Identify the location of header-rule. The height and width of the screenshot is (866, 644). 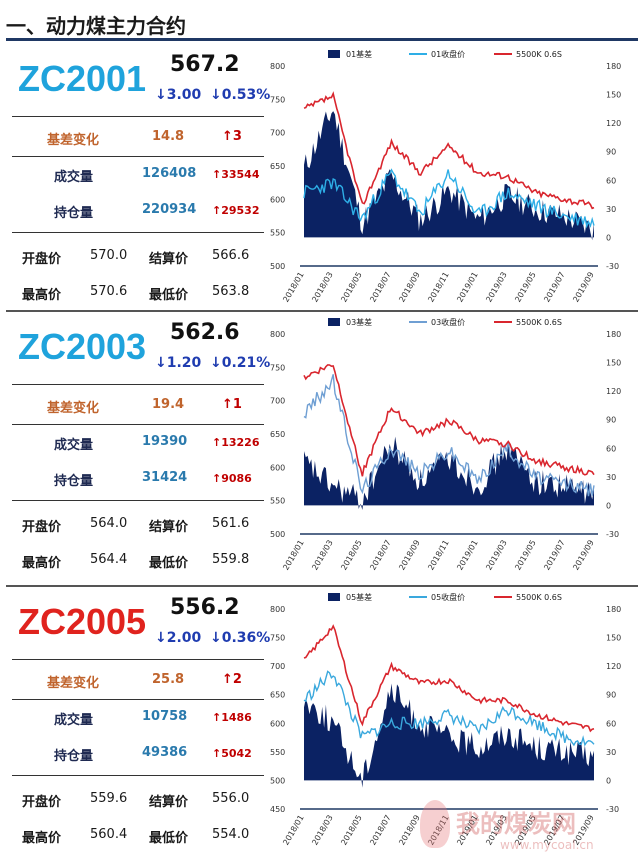
(322, 39).